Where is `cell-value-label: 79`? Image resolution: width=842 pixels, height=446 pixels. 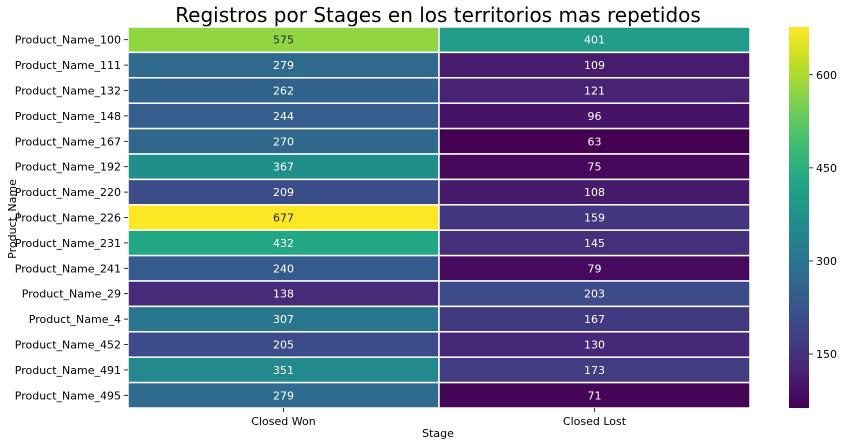
cell-value-label: 79 is located at coordinates (595, 268).